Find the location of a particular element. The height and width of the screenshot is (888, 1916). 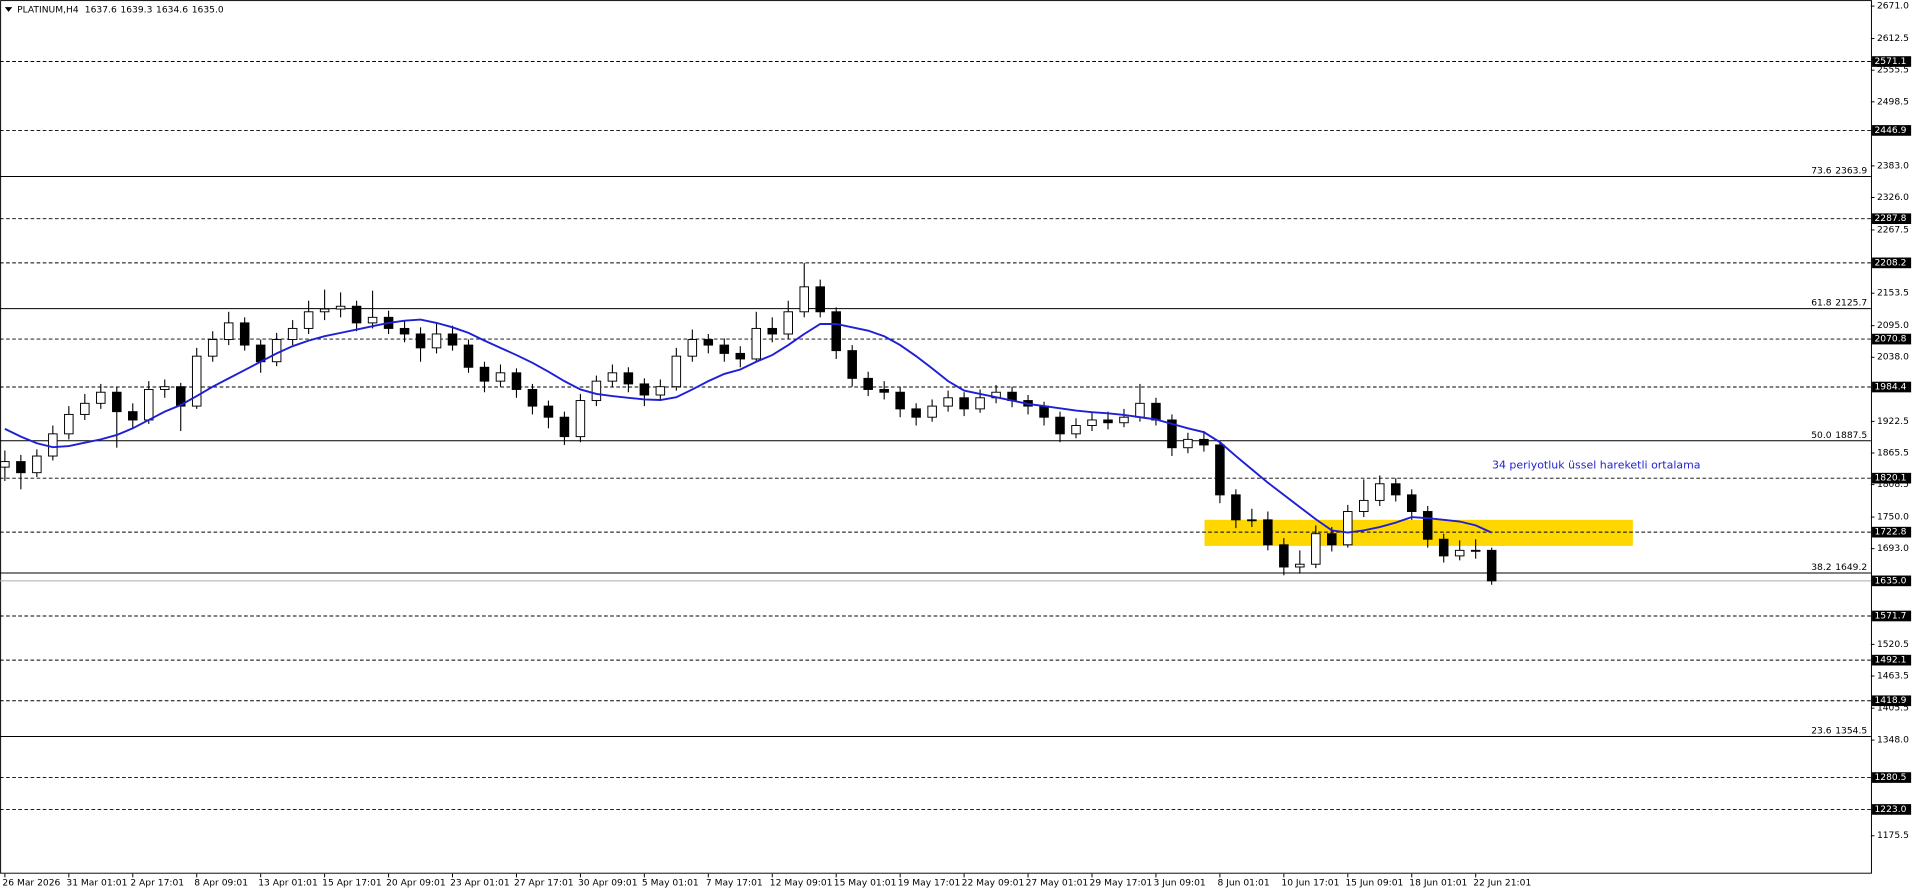

x-tick-label: 5 May 01:01 is located at coordinates (670, 883).